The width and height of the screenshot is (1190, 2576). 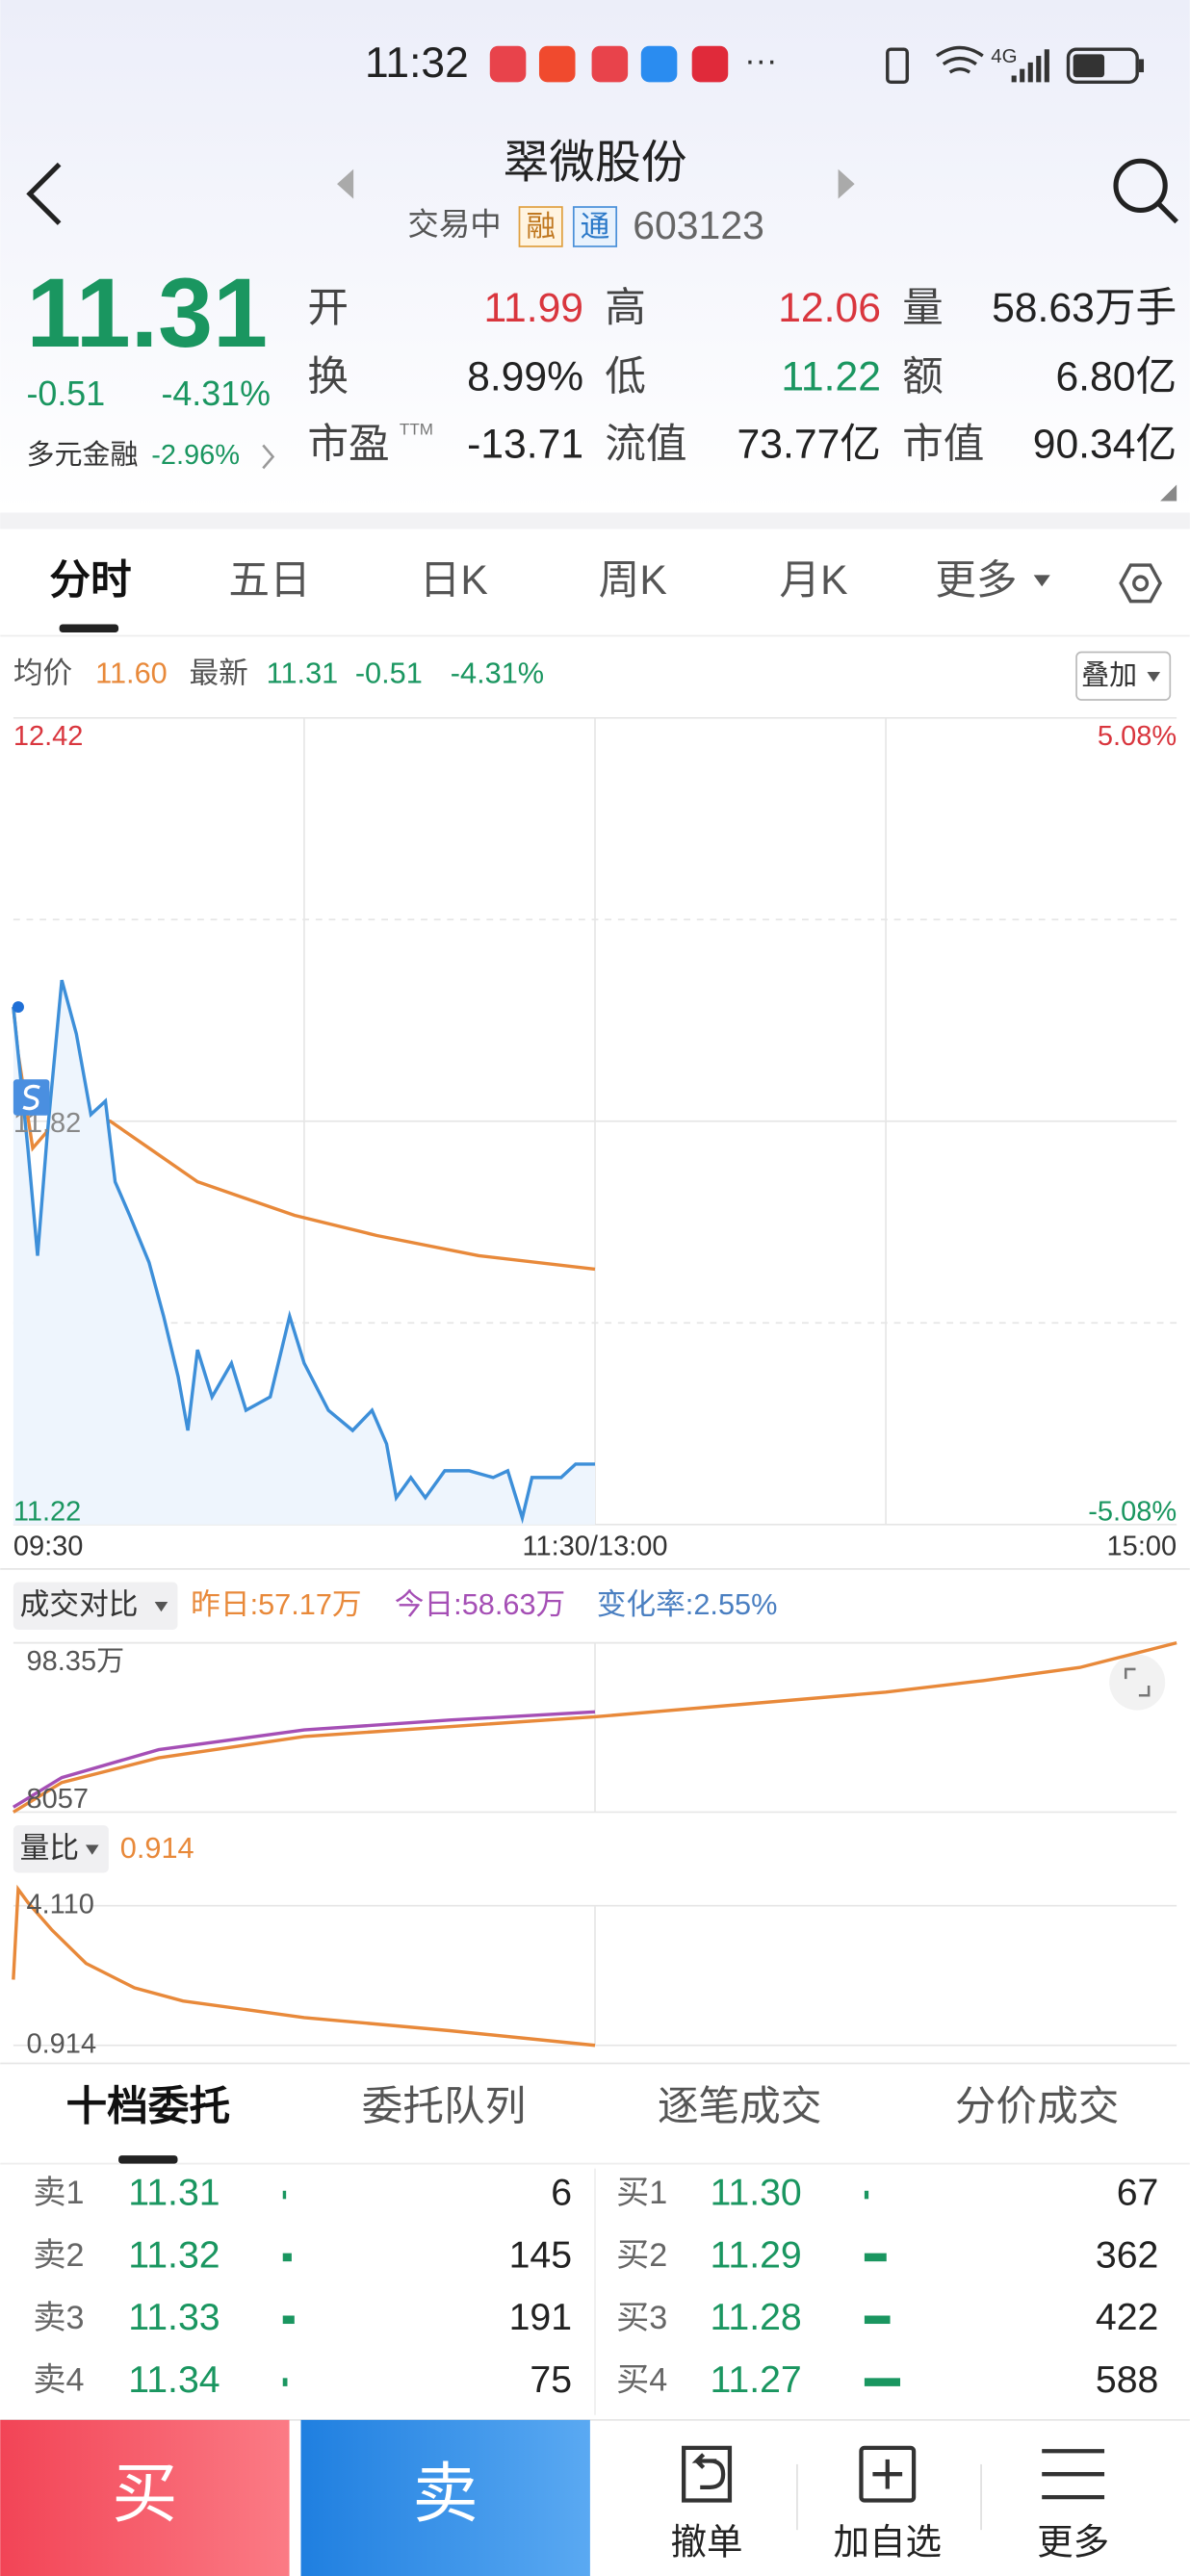 I want to click on y-tick-label: 4.110, so click(x=61, y=1904).